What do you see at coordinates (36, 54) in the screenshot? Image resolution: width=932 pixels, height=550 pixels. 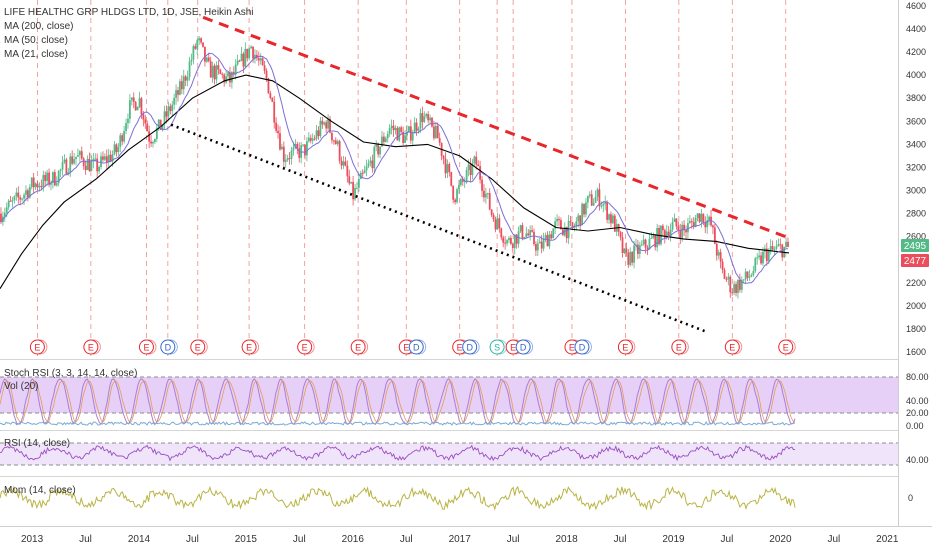 I see `legend-ma21: MA (21, close)` at bounding box center [36, 54].